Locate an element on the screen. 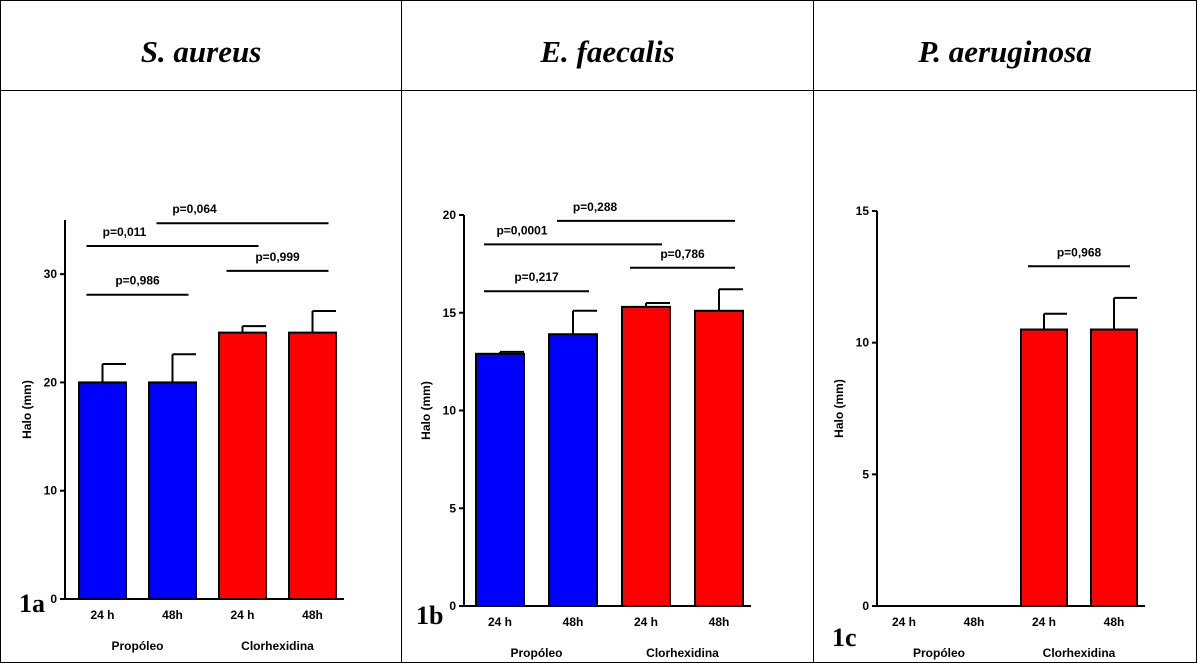 This screenshot has height=664, width=1198. title-row: S. aureus E. faecalis P. aeruginosa is located at coordinates (598, 45).